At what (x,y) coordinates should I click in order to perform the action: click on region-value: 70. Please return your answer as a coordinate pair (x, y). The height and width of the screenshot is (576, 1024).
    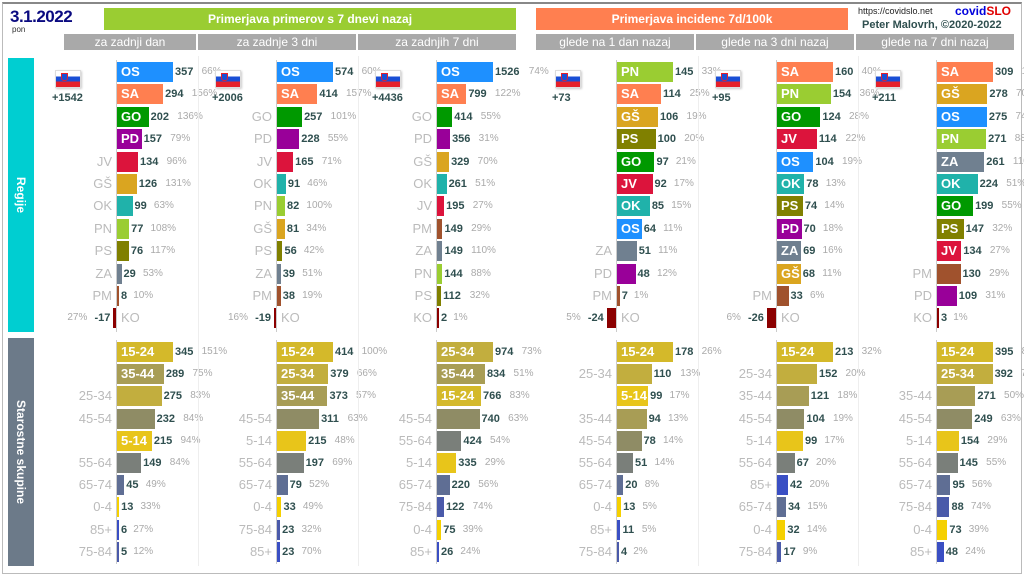
    Looking at the image, I should click on (809, 228).